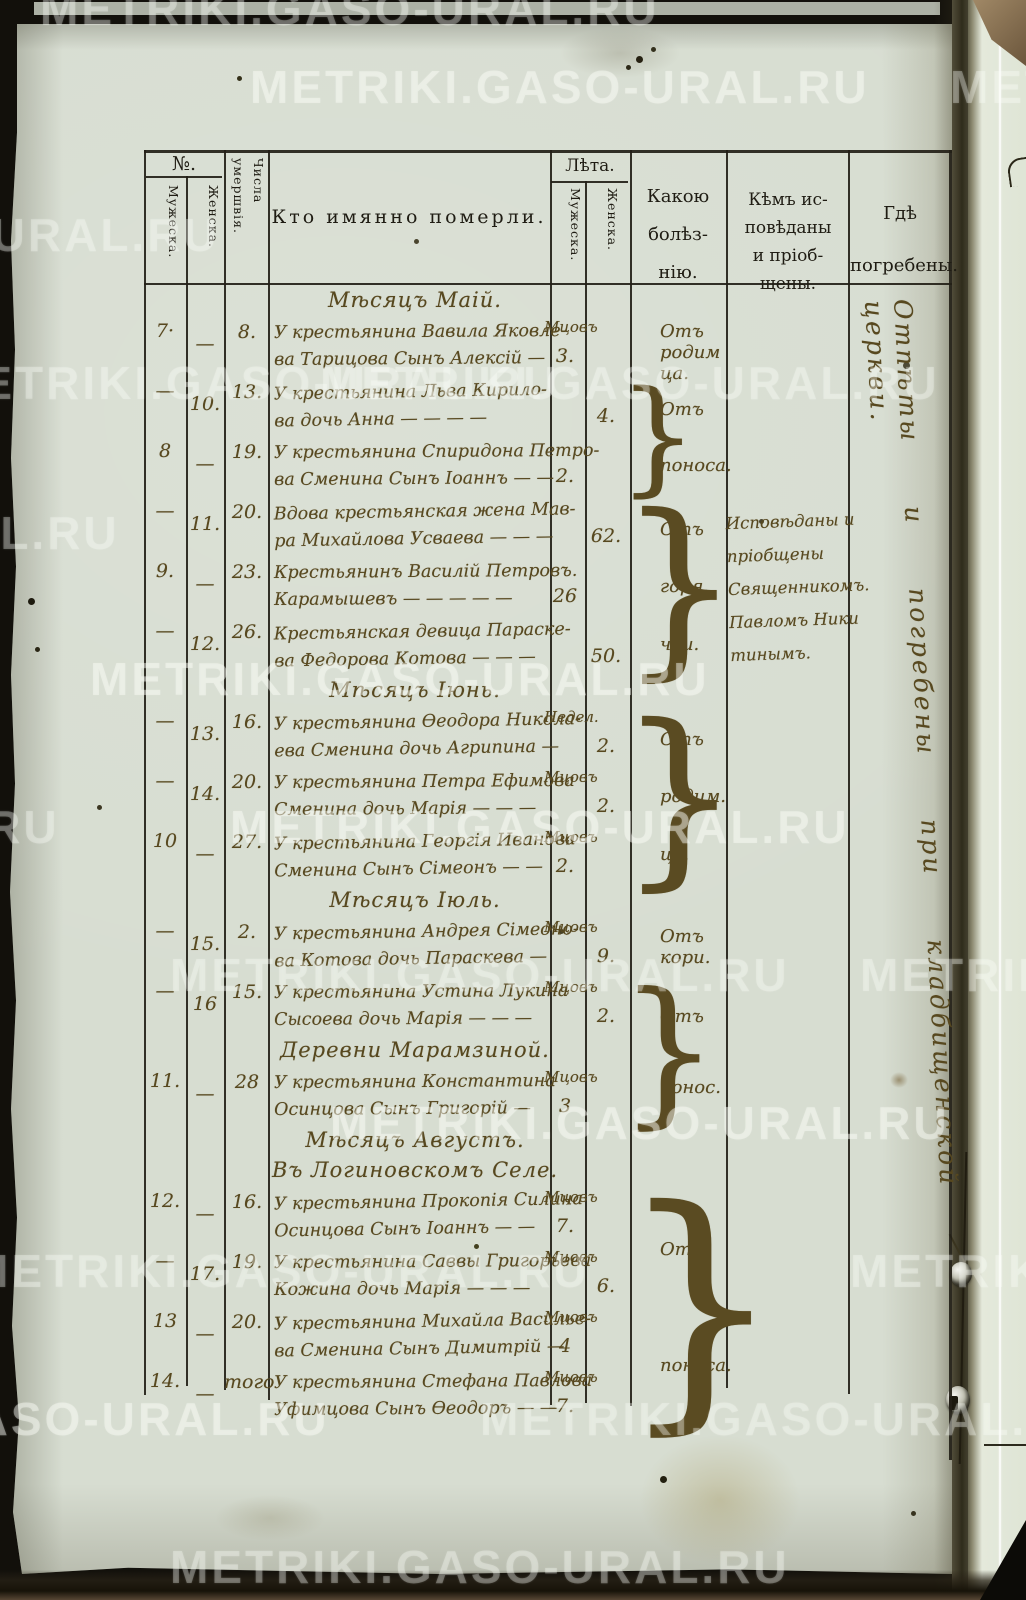 The image size is (1026, 1600). I want to click on age-m: 4, so click(565, 1346).